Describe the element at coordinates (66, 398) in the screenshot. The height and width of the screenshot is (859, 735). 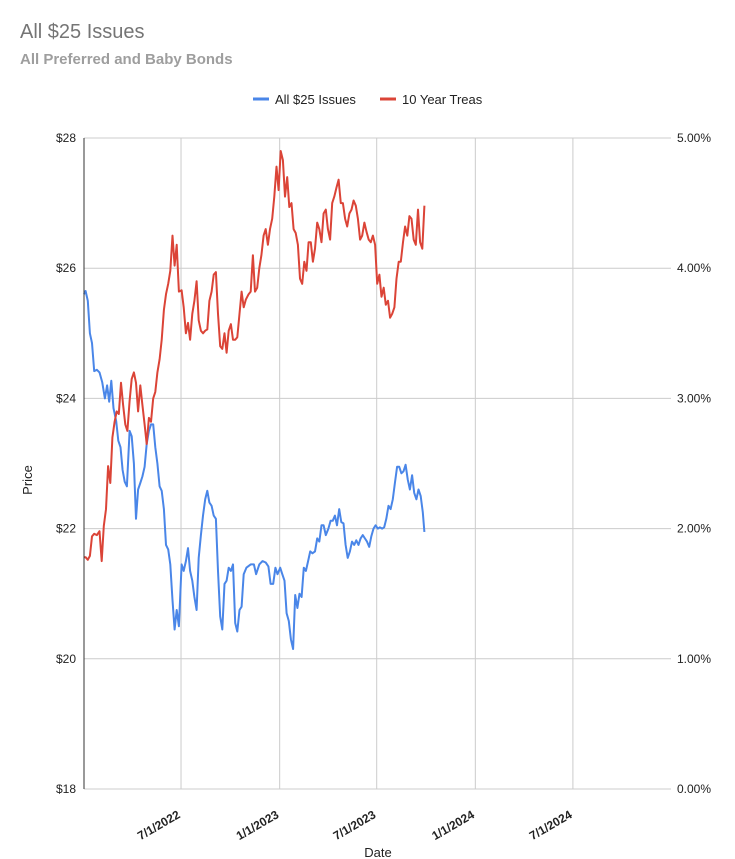
I see `y-left-tick-label: $24` at that location.